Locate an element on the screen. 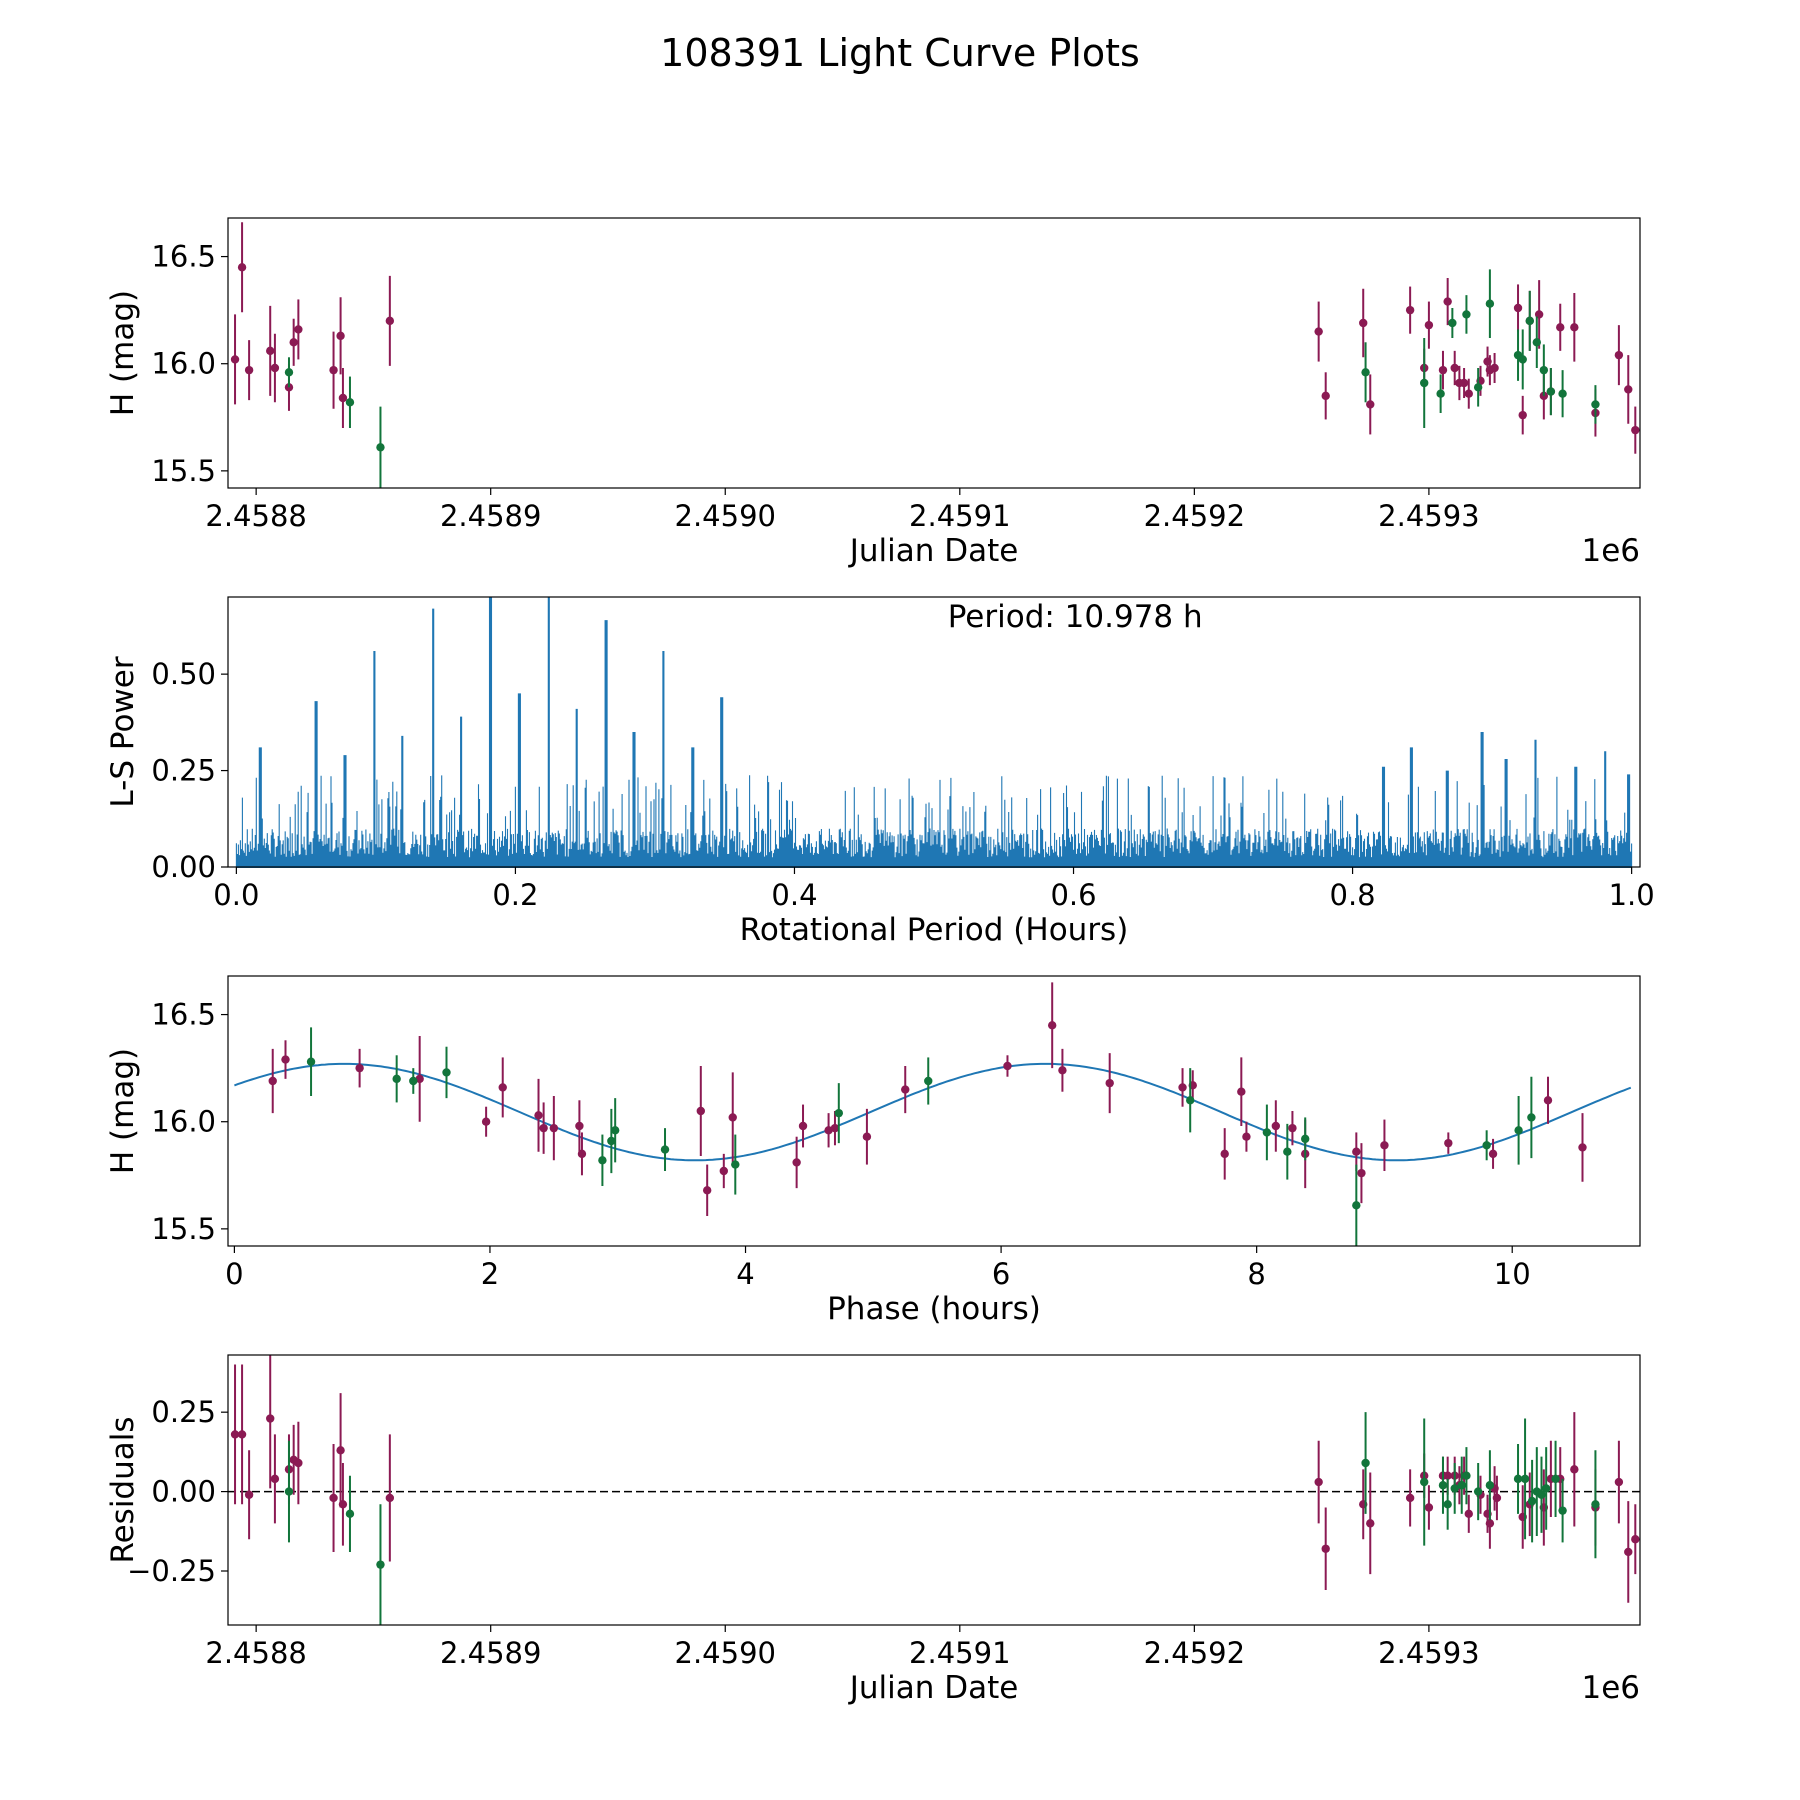 The image size is (1800, 1800). y-tick-label: 0.00 is located at coordinates (183, 1492).